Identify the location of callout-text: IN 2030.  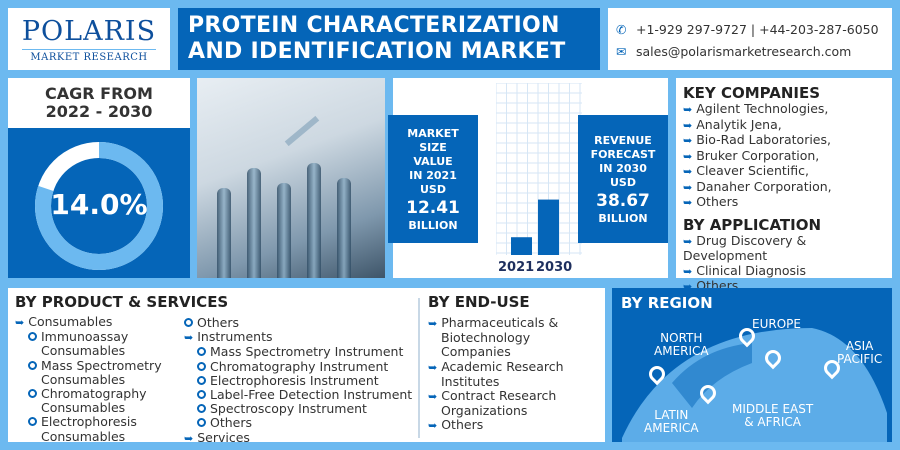
(623, 168).